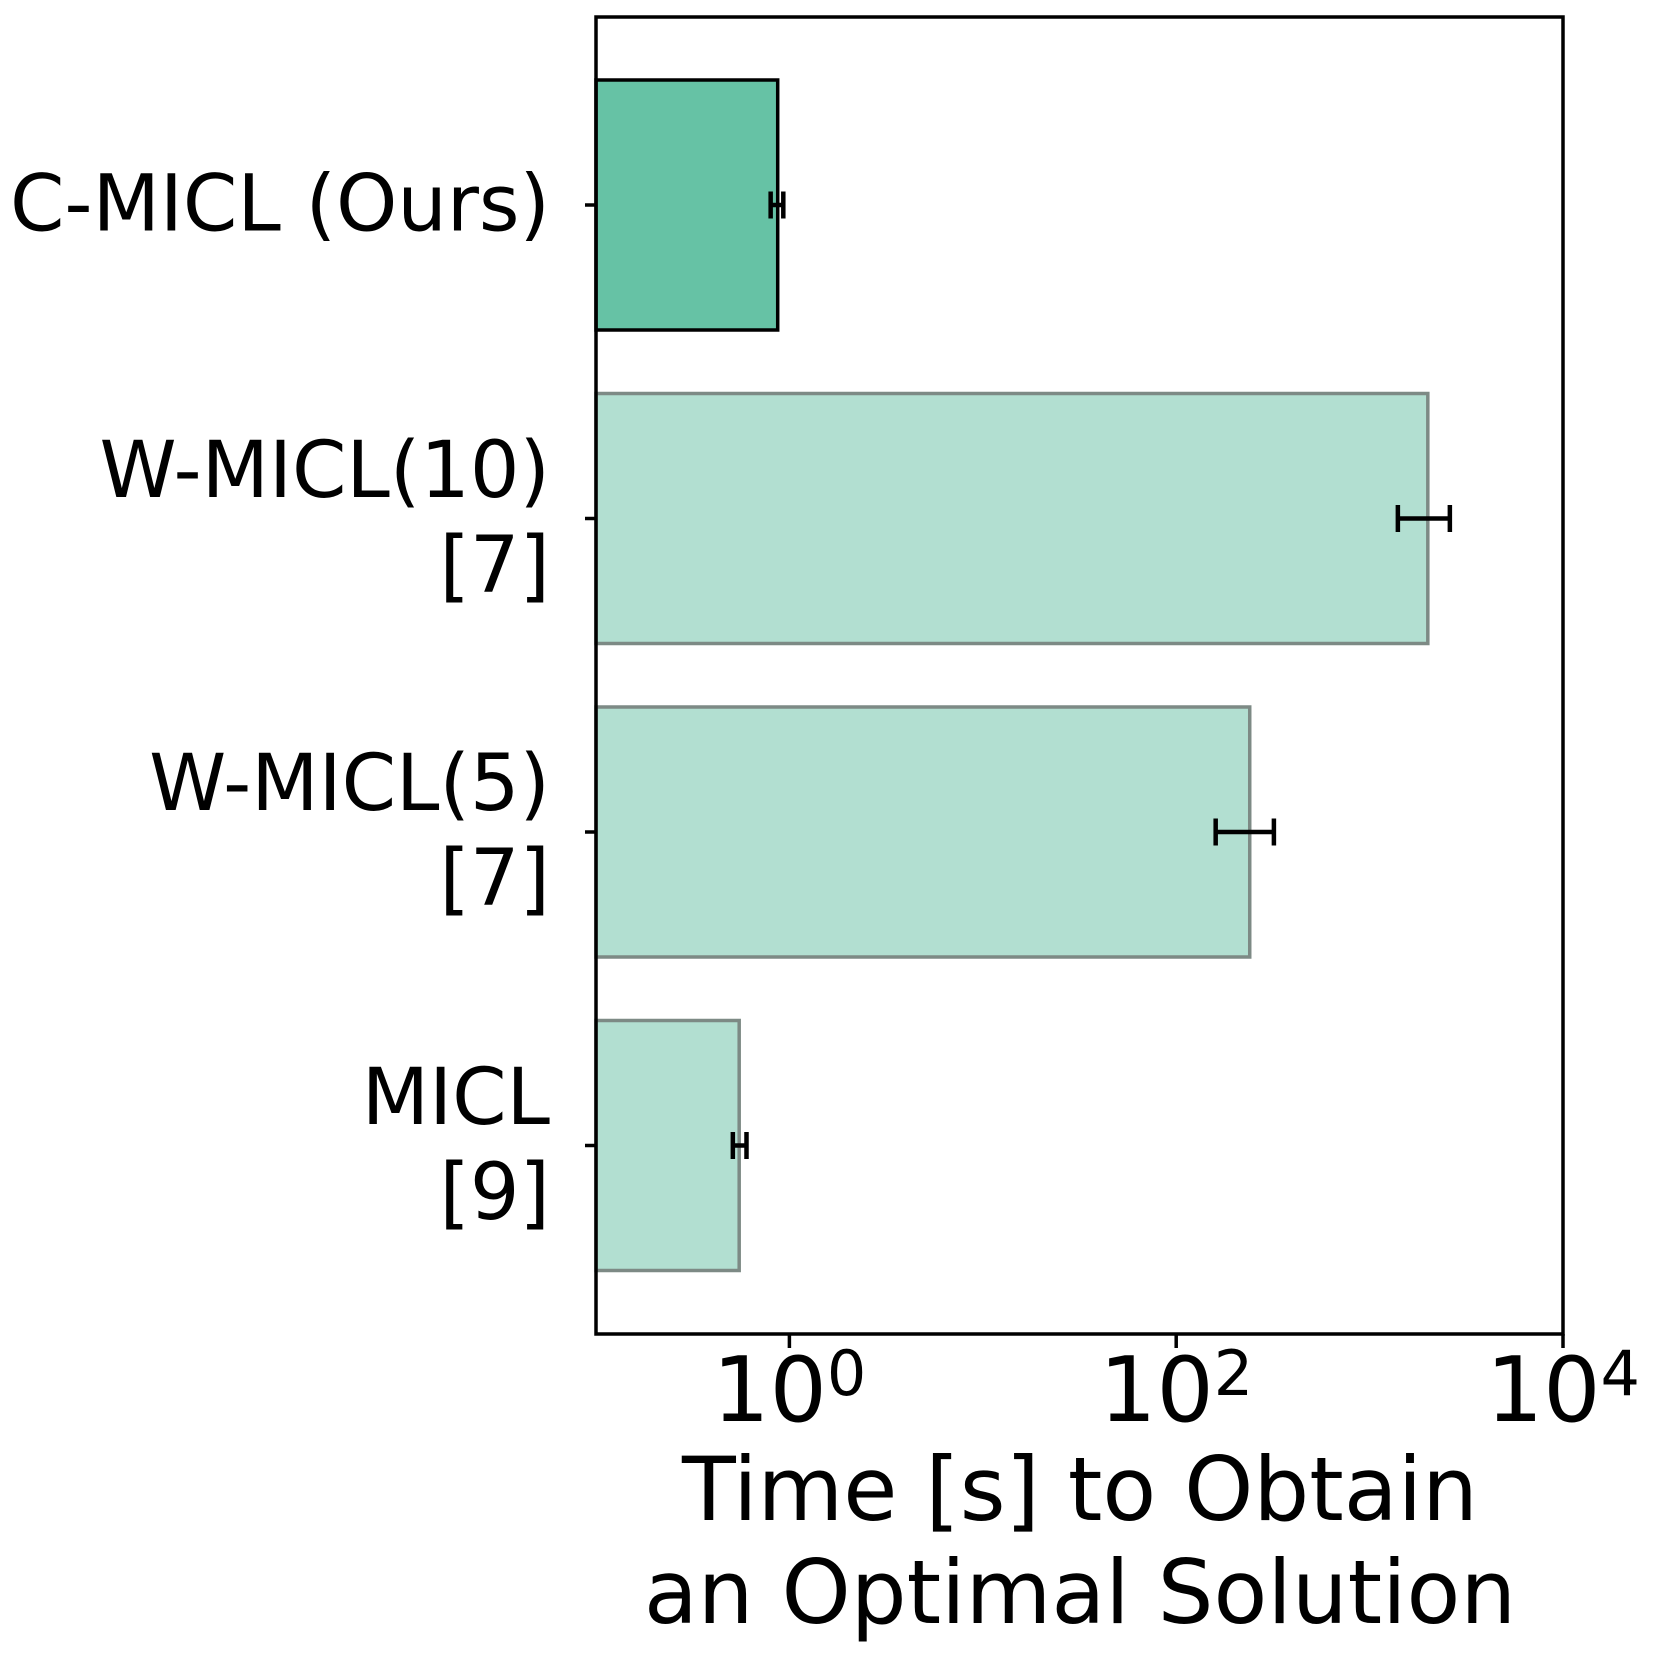 The image size is (1662, 1659). I want to click on y-category-label-line: MICL, so click(455, 1097).